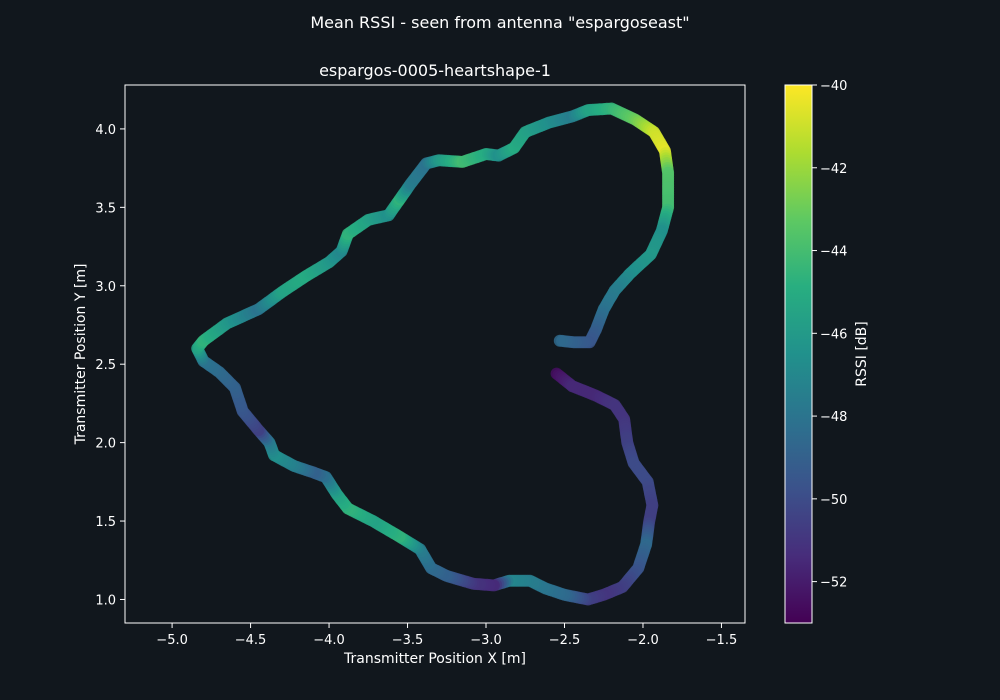 This screenshot has width=1000, height=700. I want to click on x-tick-label: −4.5, so click(251, 640).